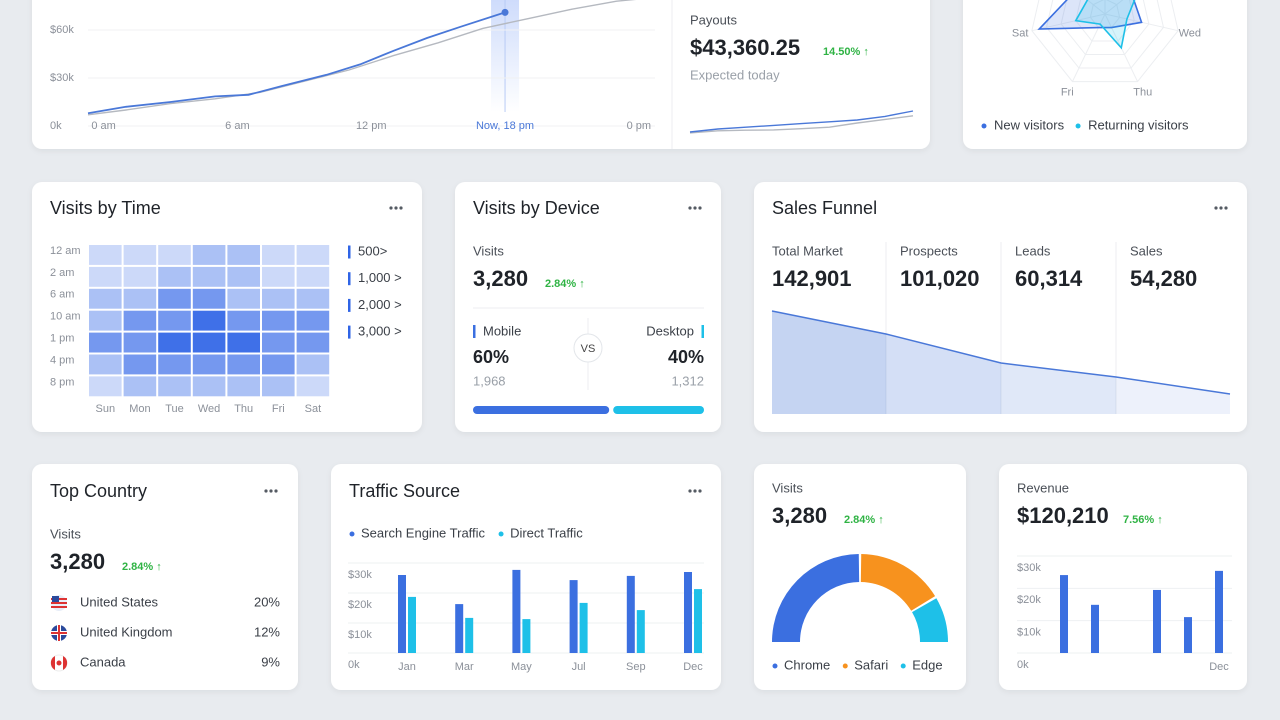 This screenshot has height=720, width=1280. What do you see at coordinates (871, 664) in the screenshot?
I see `legend-label: Safari` at bounding box center [871, 664].